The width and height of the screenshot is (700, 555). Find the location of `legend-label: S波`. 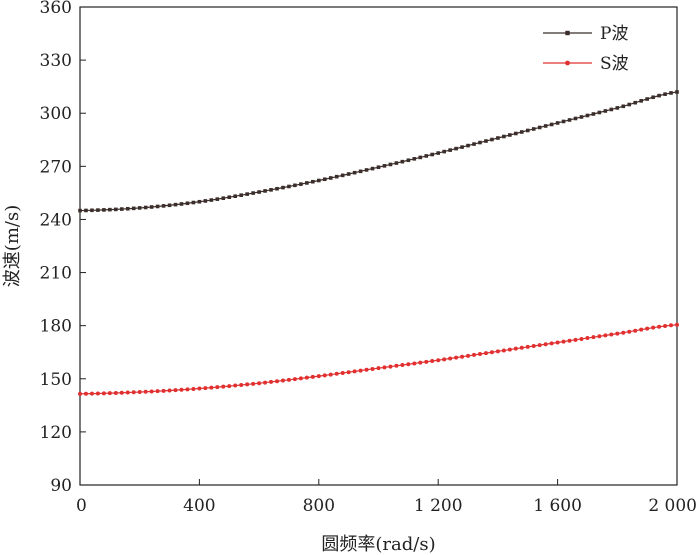

legend-label: S波 is located at coordinates (614, 64).